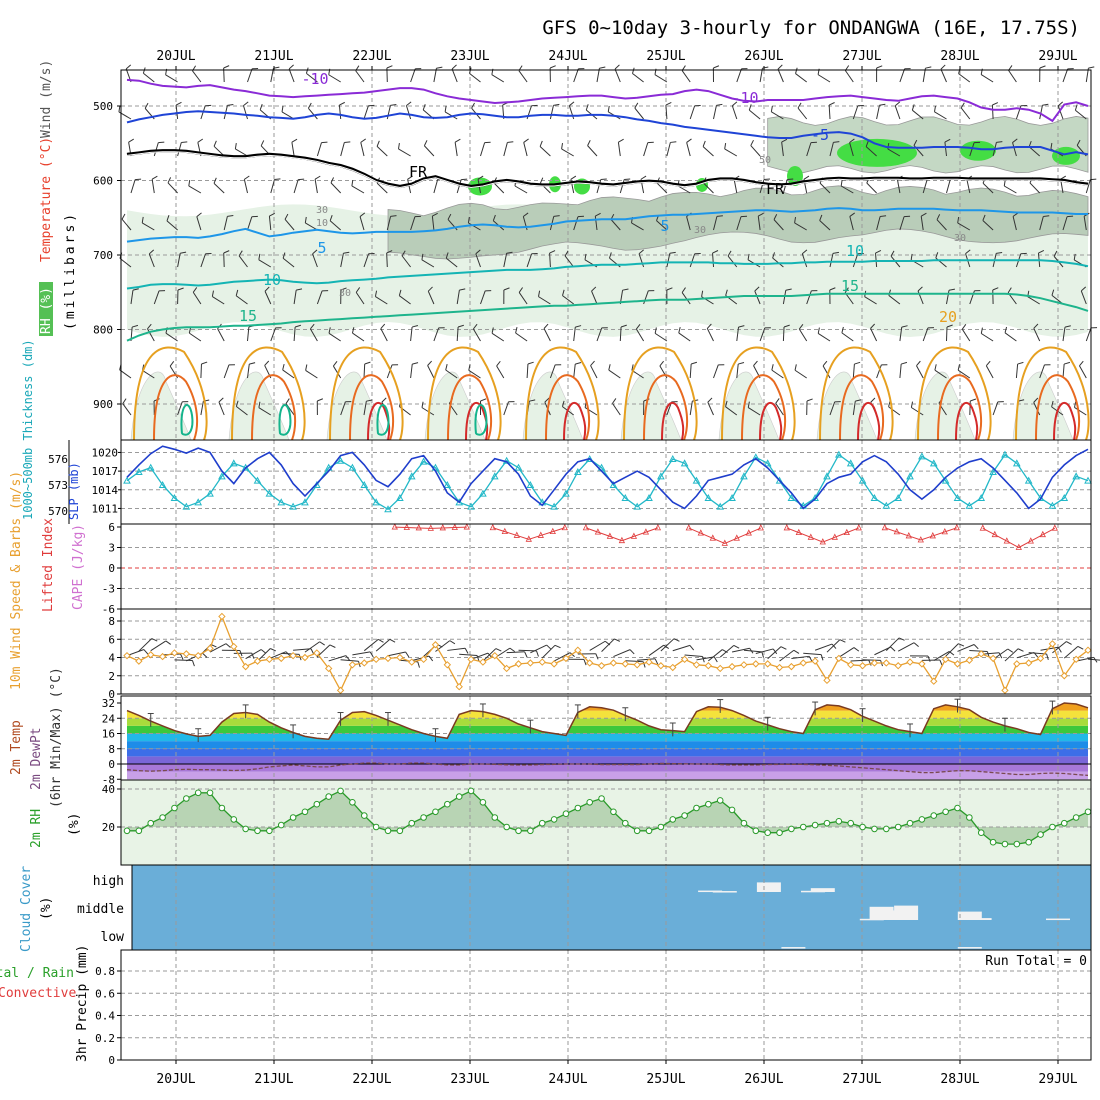 The image size is (1100, 1100). Describe the element at coordinates (105, 452) in the screenshot. I see `slp-tick-label: 1020` at that location.